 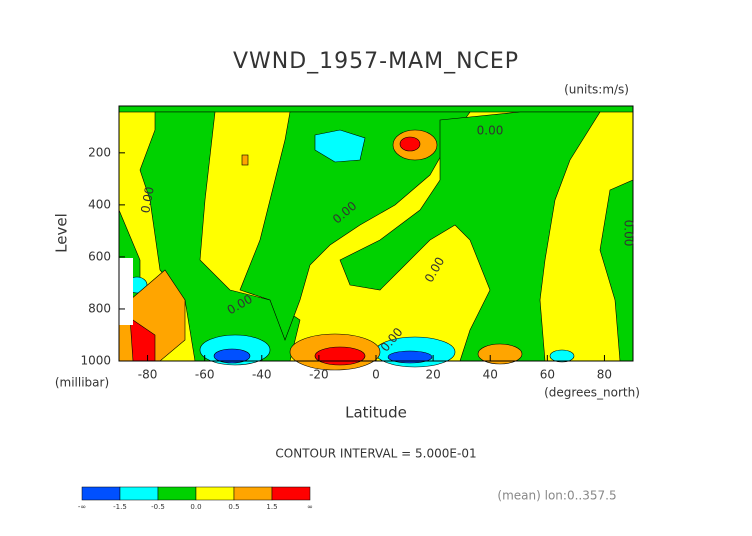 I want to click on colorbar-label: -0.5, so click(x=158, y=507).